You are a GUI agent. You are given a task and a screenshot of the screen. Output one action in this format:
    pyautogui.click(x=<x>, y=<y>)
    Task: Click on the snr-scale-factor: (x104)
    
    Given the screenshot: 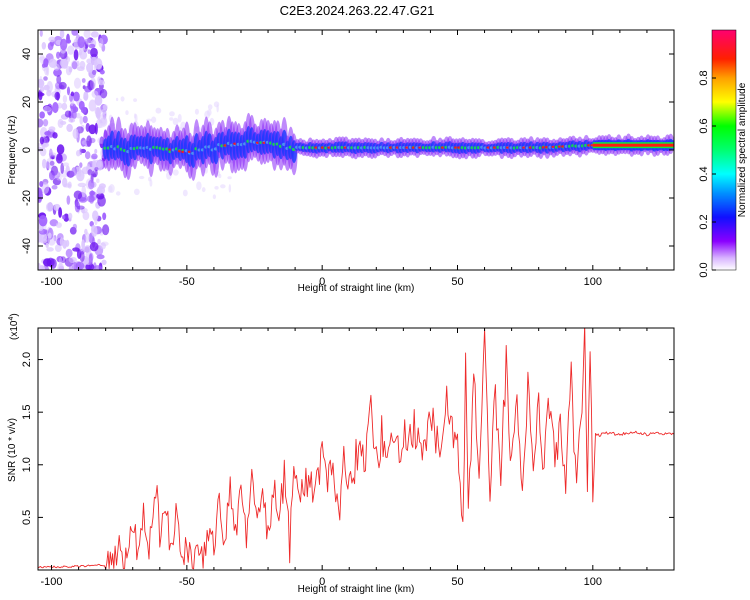 What is the action you would take?
    pyautogui.click(x=14, y=326)
    